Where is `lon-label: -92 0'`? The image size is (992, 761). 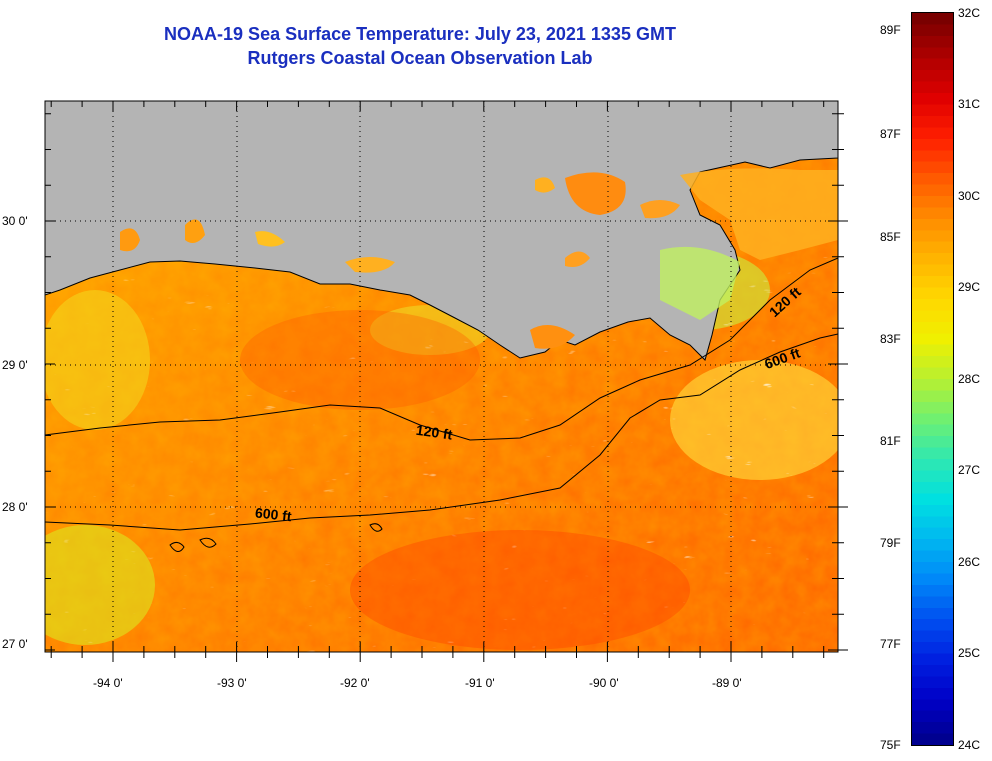
lon-label: -92 0' is located at coordinates (355, 683).